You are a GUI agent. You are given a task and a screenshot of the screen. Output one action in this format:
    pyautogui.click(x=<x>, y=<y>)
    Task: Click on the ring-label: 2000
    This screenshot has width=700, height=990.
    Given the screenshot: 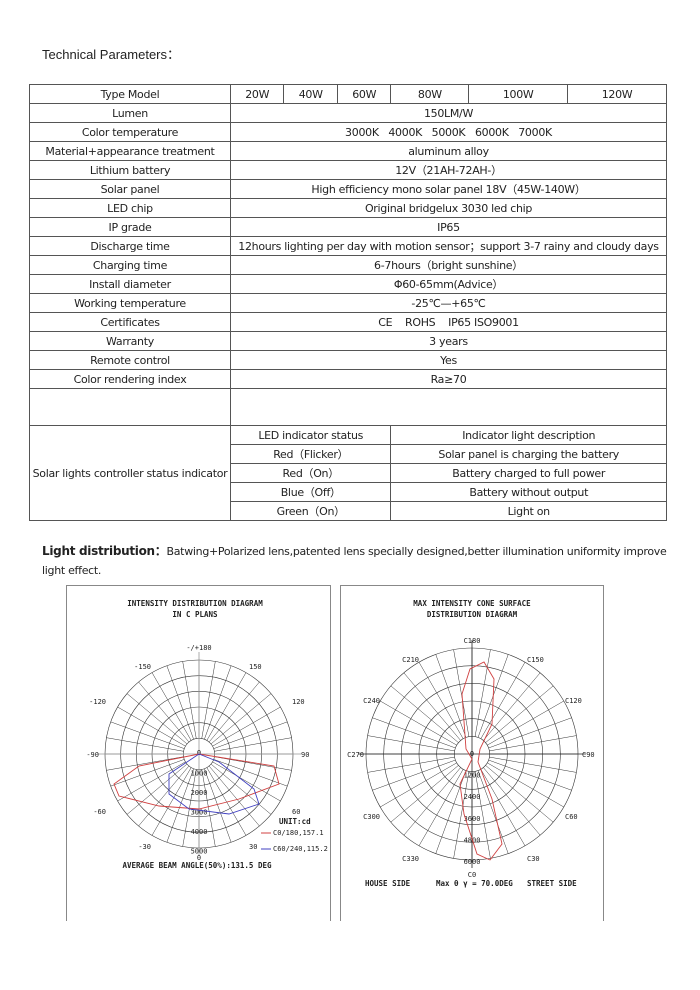 What is the action you would take?
    pyautogui.click(x=199, y=793)
    